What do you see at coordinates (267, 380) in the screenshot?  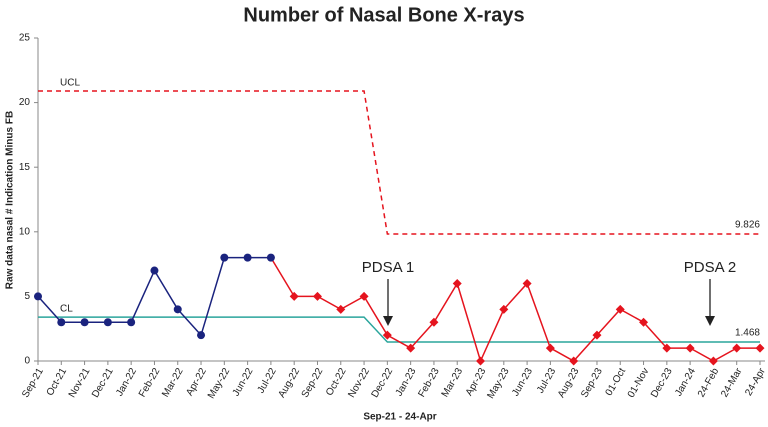 I see `x-tick-label: Jul-22` at bounding box center [267, 380].